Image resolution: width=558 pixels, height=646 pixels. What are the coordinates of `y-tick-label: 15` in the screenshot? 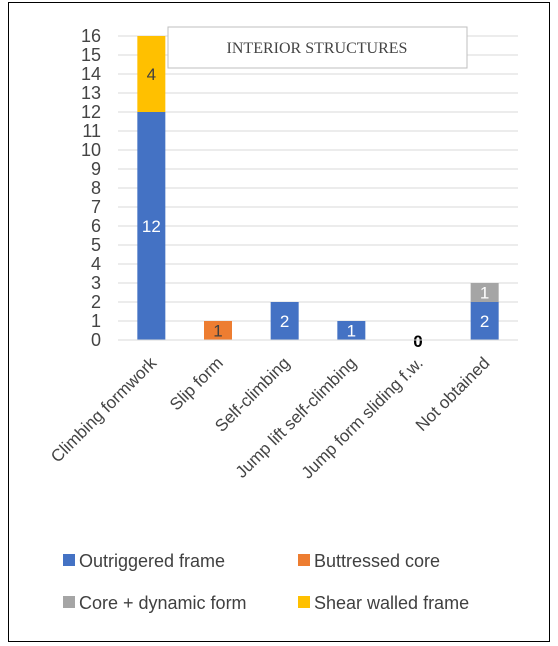 It's located at (91, 55).